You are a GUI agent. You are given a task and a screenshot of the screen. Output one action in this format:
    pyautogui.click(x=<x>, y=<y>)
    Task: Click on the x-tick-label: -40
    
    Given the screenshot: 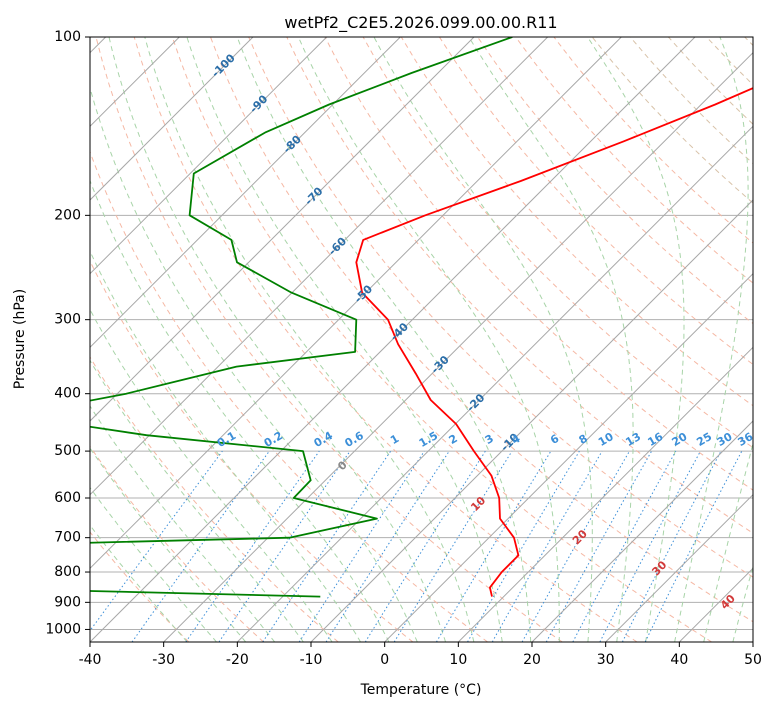 What is the action you would take?
    pyautogui.click(x=90, y=660)
    